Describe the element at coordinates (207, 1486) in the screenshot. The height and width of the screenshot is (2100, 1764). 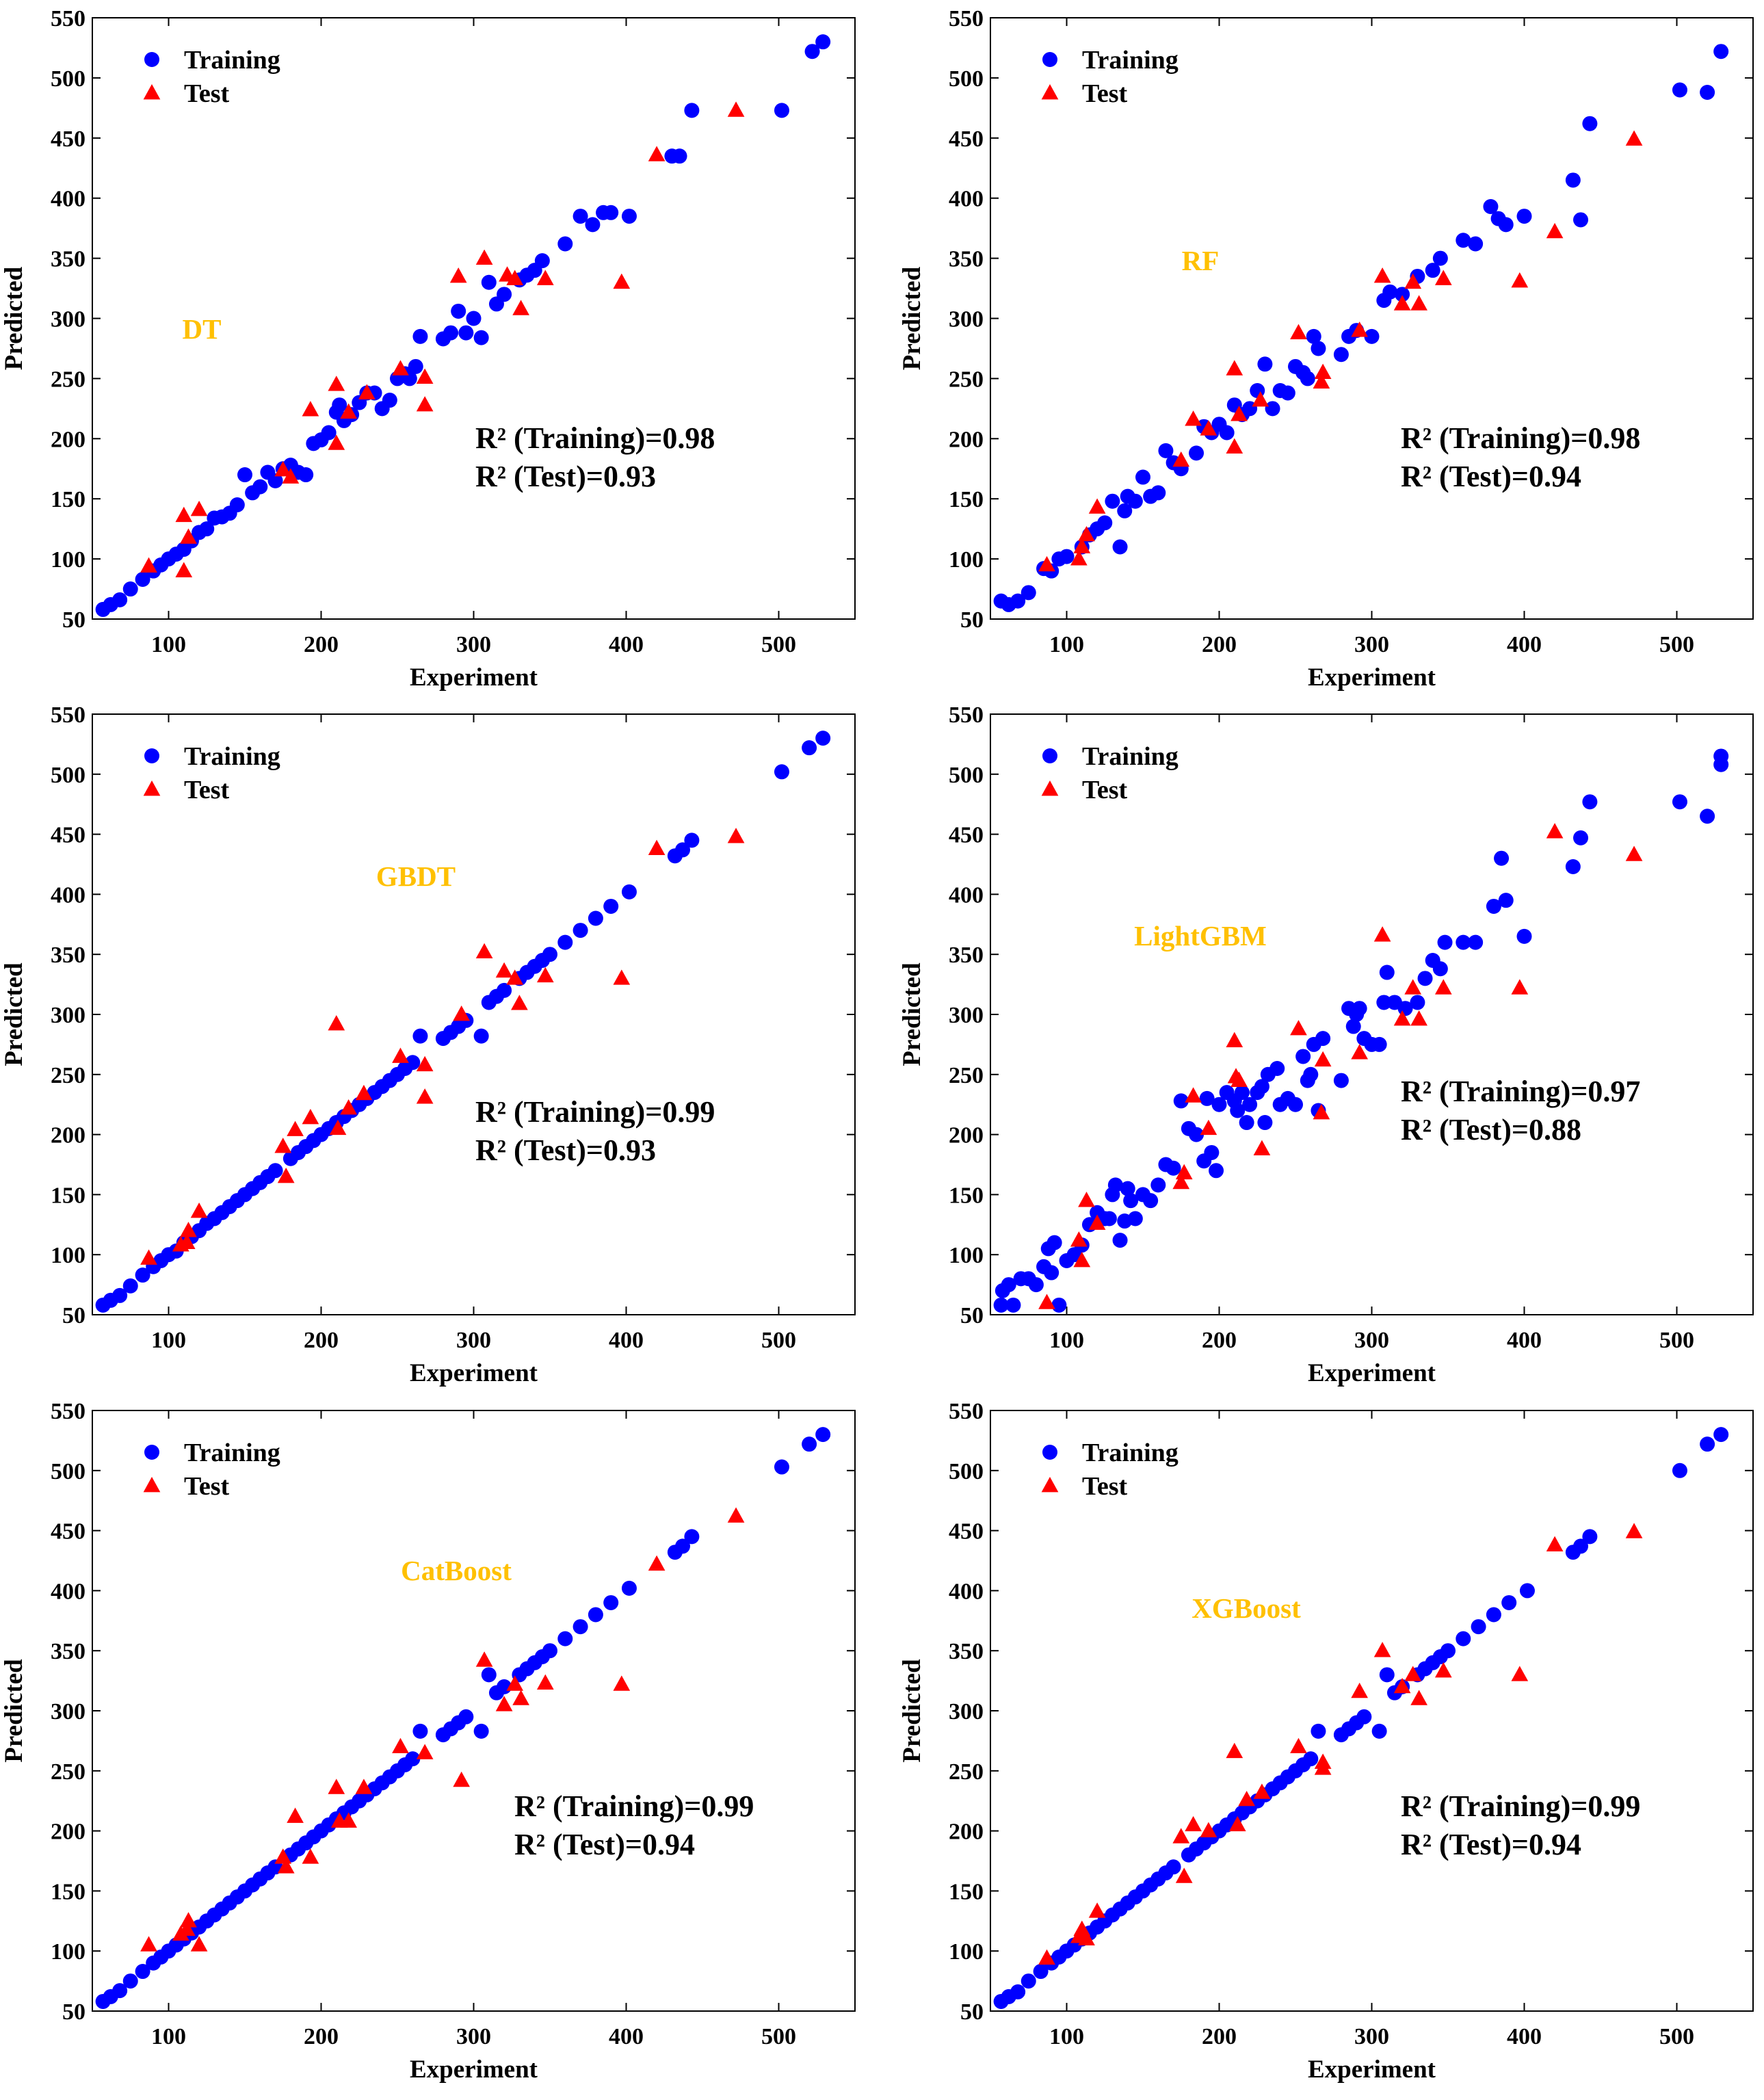
I see `legend-test-label: Test` at that location.